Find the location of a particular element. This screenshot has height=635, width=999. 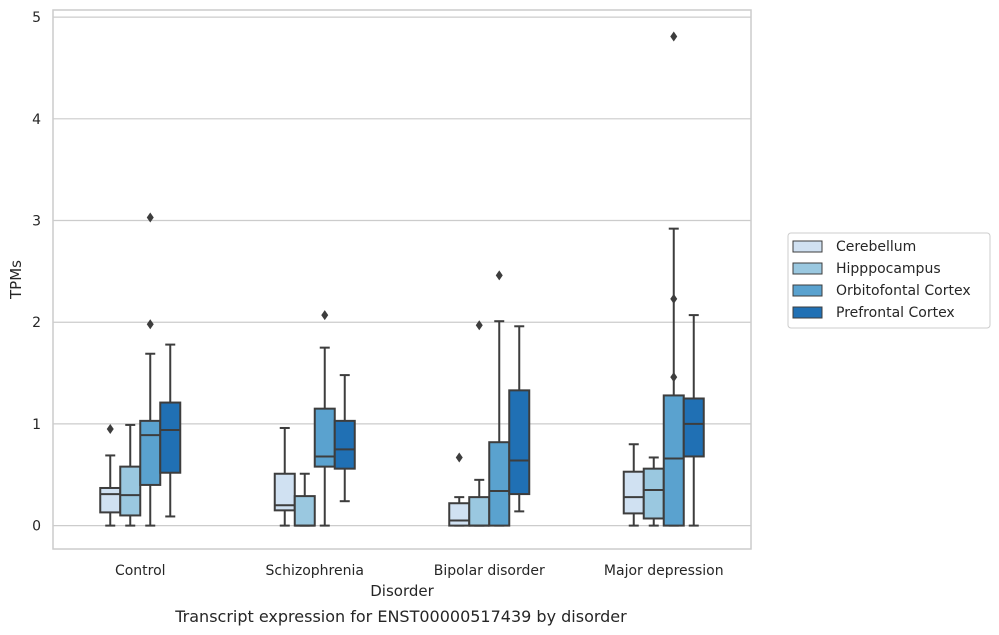

x-tick-label: Bipolar disorder is located at coordinates (489, 571).